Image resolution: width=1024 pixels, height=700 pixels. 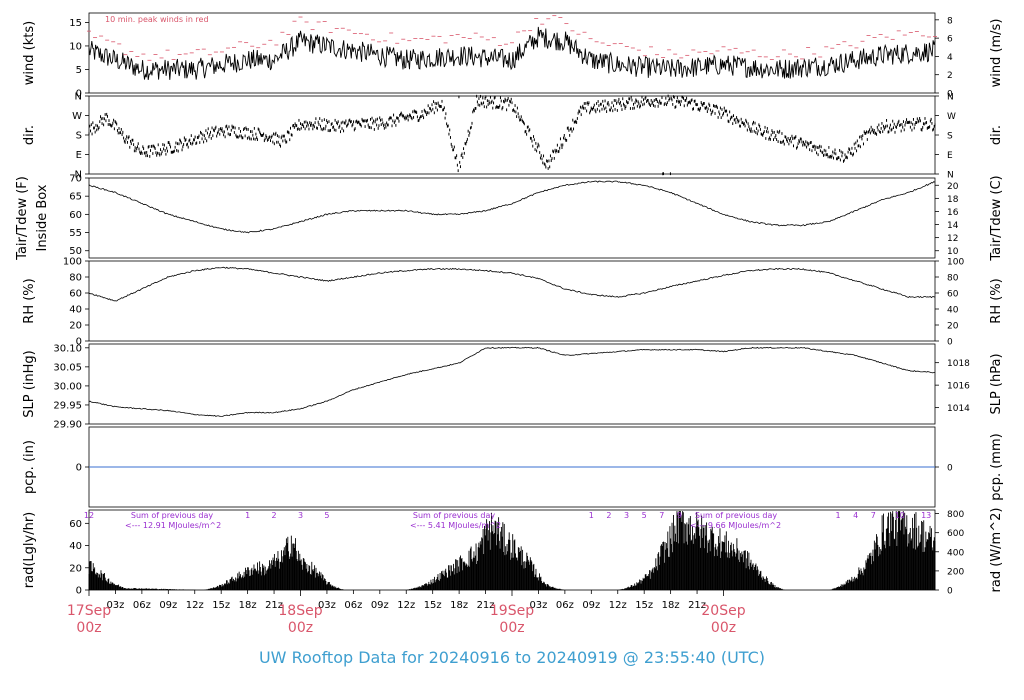 What do you see at coordinates (513, 467) in the screenshot?
I see `panel-5: 0 0 pcp. (in) pcp. (mm)` at bounding box center [513, 467].